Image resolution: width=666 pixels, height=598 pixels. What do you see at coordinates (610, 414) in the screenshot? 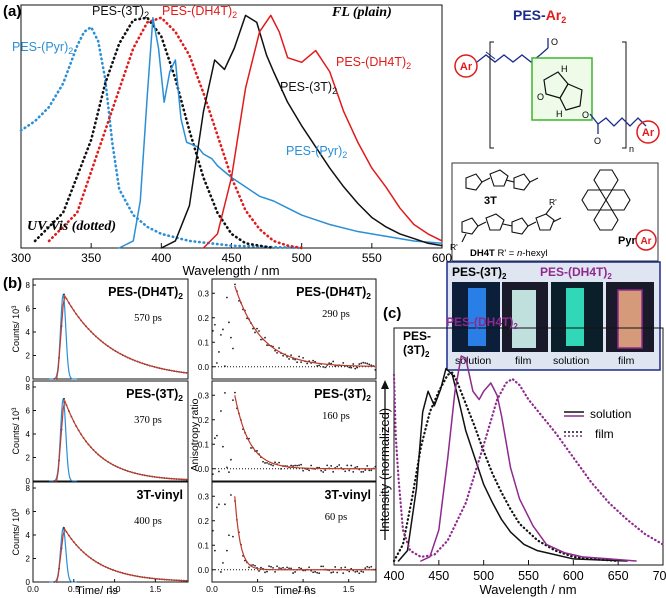
I see `legend-solution-label: solution` at bounding box center [610, 414].